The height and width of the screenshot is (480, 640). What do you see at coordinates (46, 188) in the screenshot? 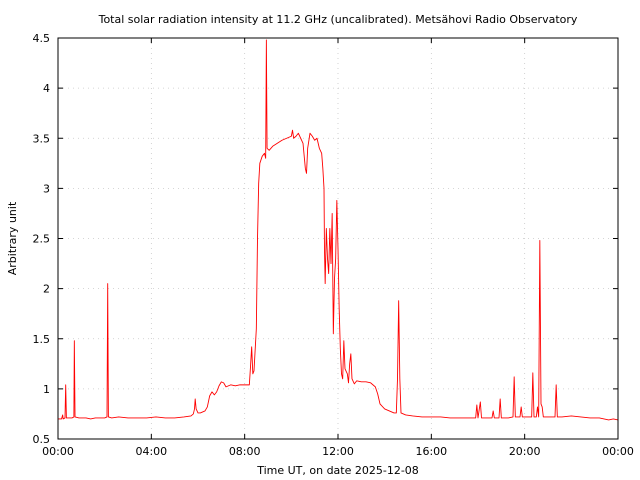
I see `y-tick-label: 3` at bounding box center [46, 188].